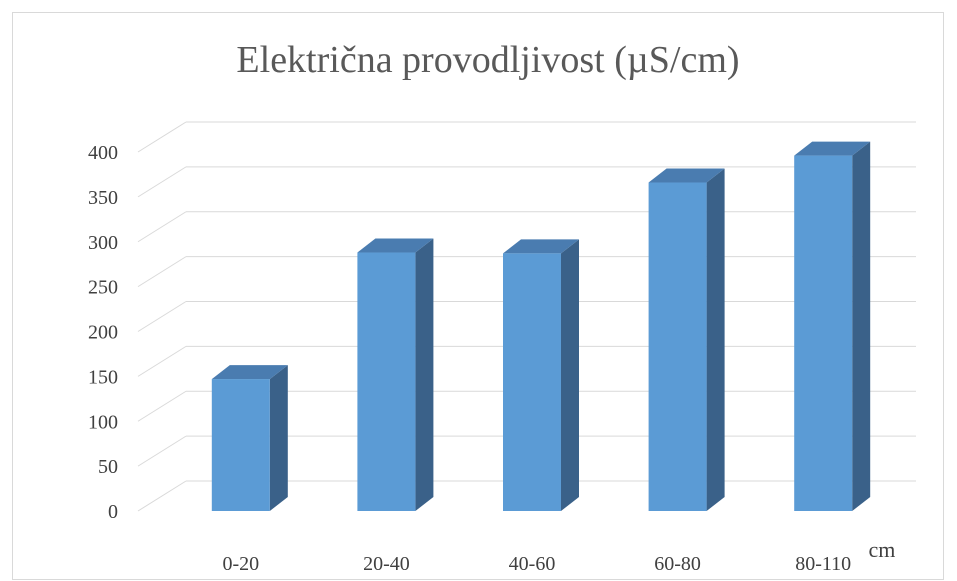 This screenshot has height=581, width=957. I want to click on y-tick-label: 300, so click(103, 243).